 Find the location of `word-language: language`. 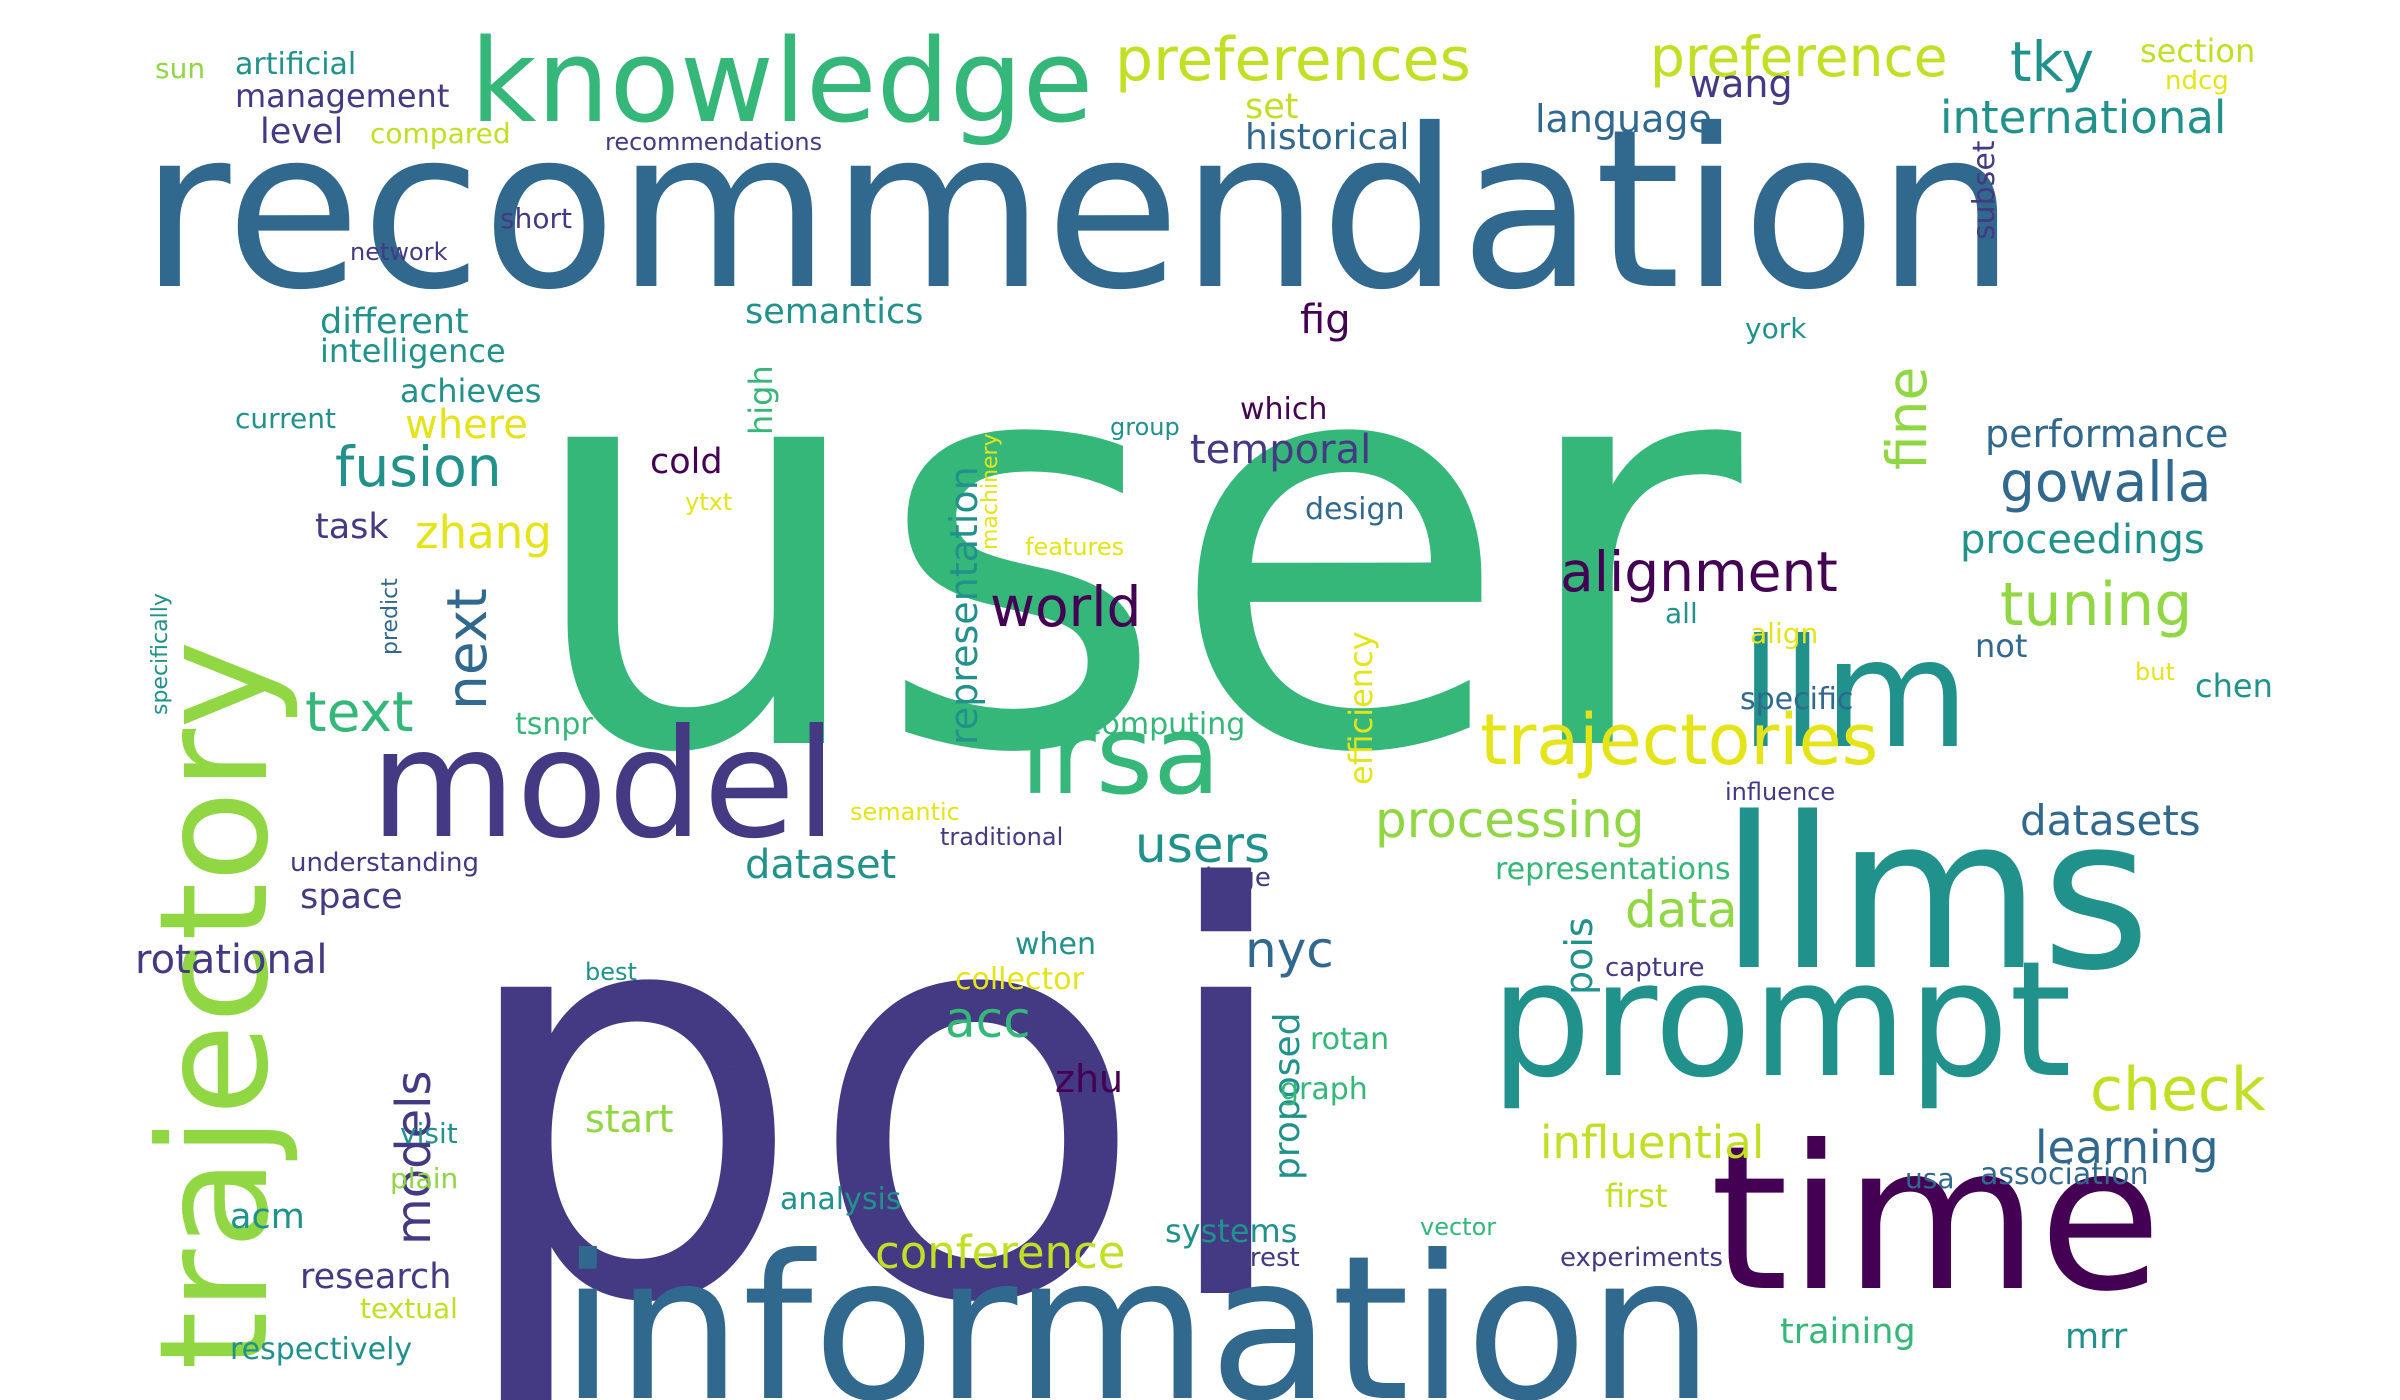

word-language: language is located at coordinates (1623, 119).